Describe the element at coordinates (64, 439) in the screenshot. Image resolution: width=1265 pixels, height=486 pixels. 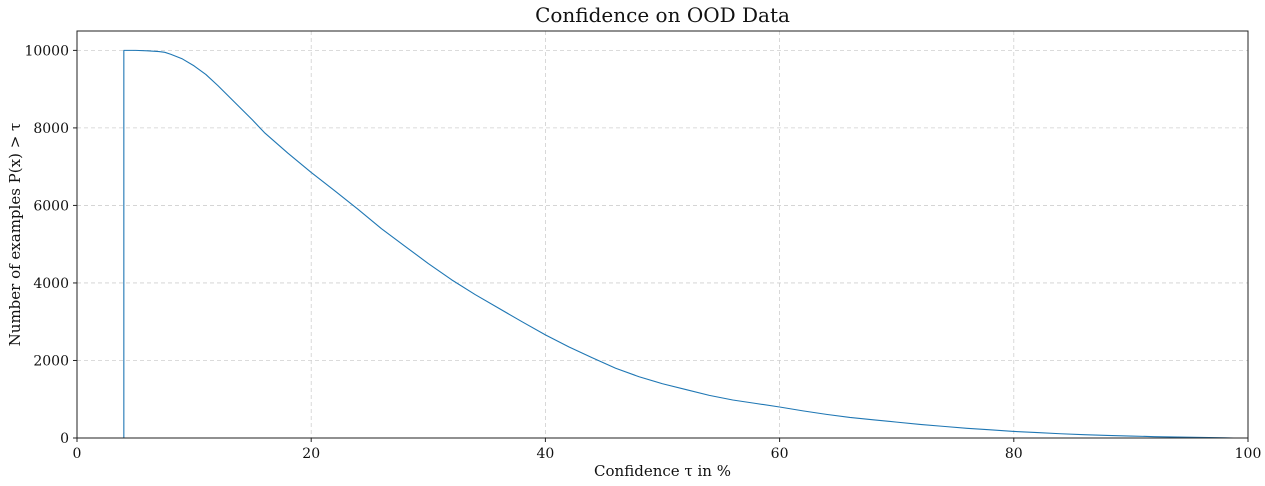
I see `y-tick-label: 0` at that location.